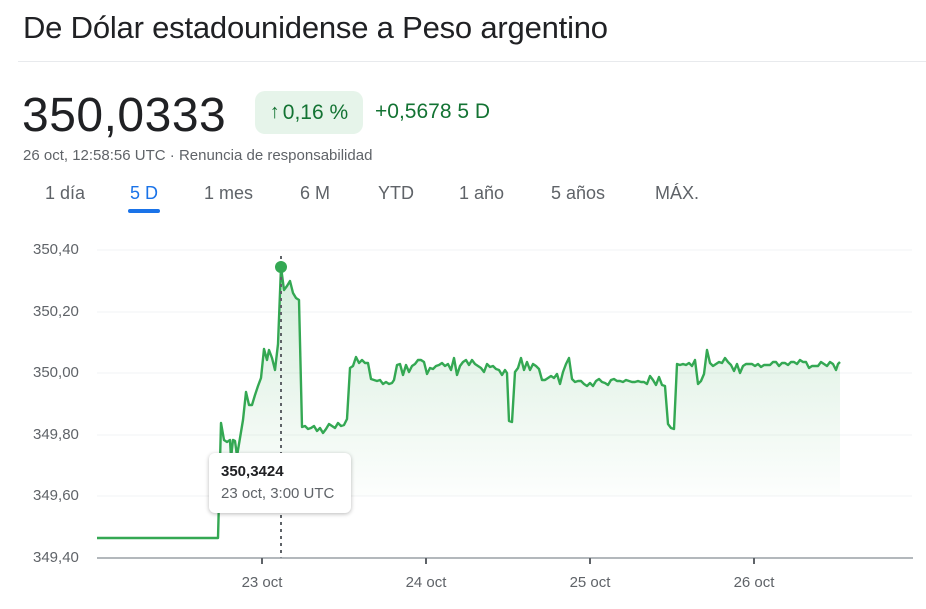 Image resolution: width=926 pixels, height=609 pixels. I want to click on chart-tooltip: 350,3424 23 oct, 3:00 UTC, so click(280, 483).